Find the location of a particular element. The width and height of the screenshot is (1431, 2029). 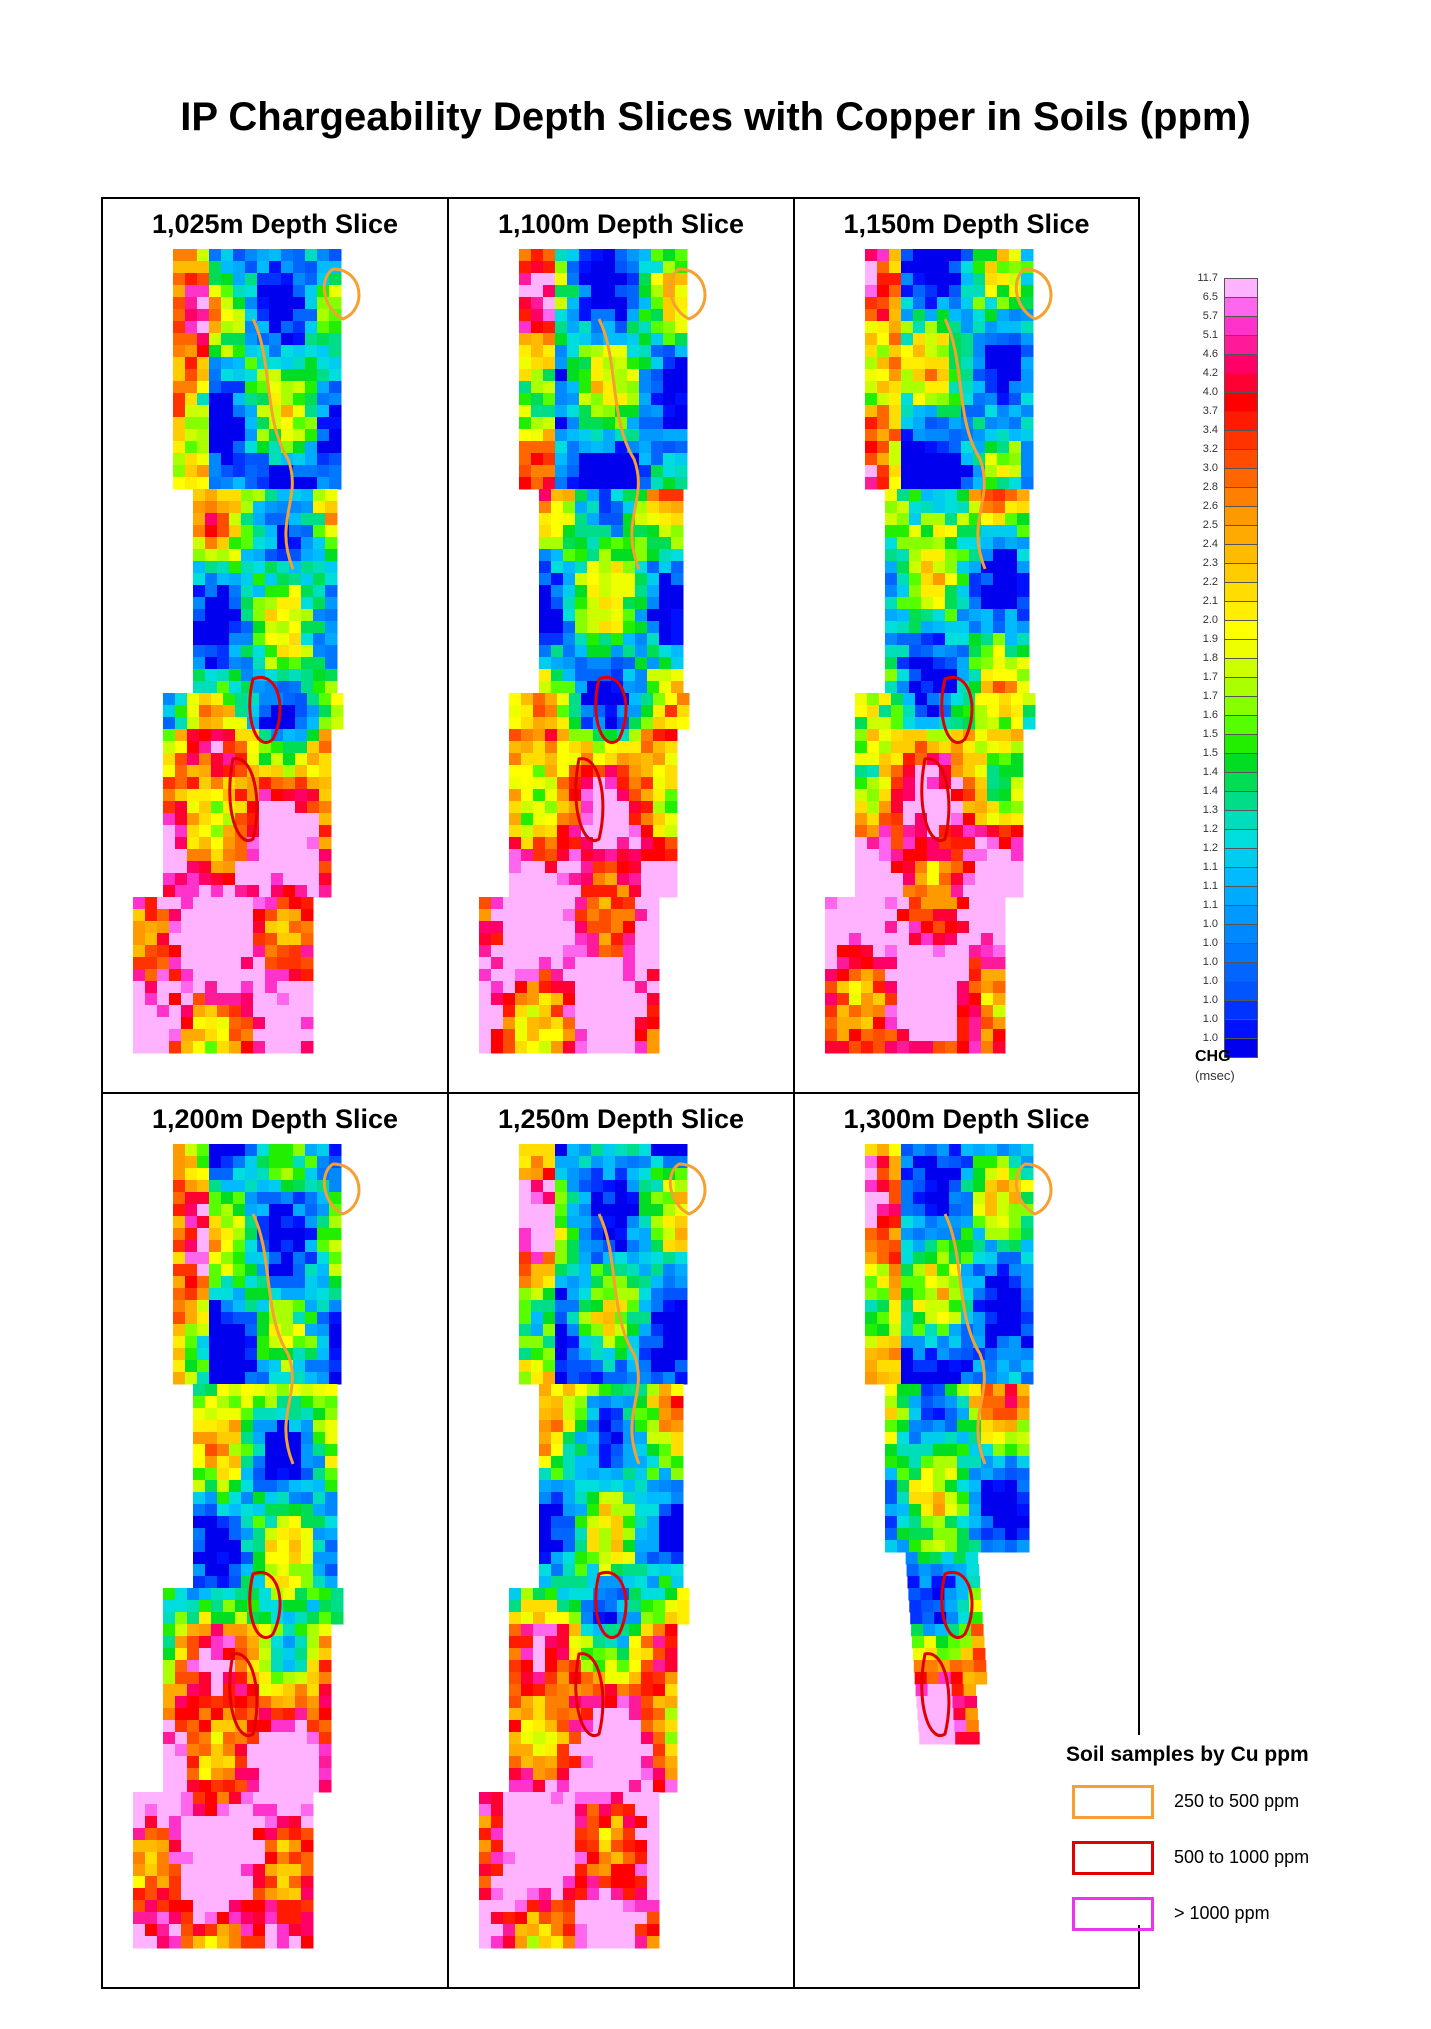

scale-unit: (msec) is located at coordinates (1215, 1075).